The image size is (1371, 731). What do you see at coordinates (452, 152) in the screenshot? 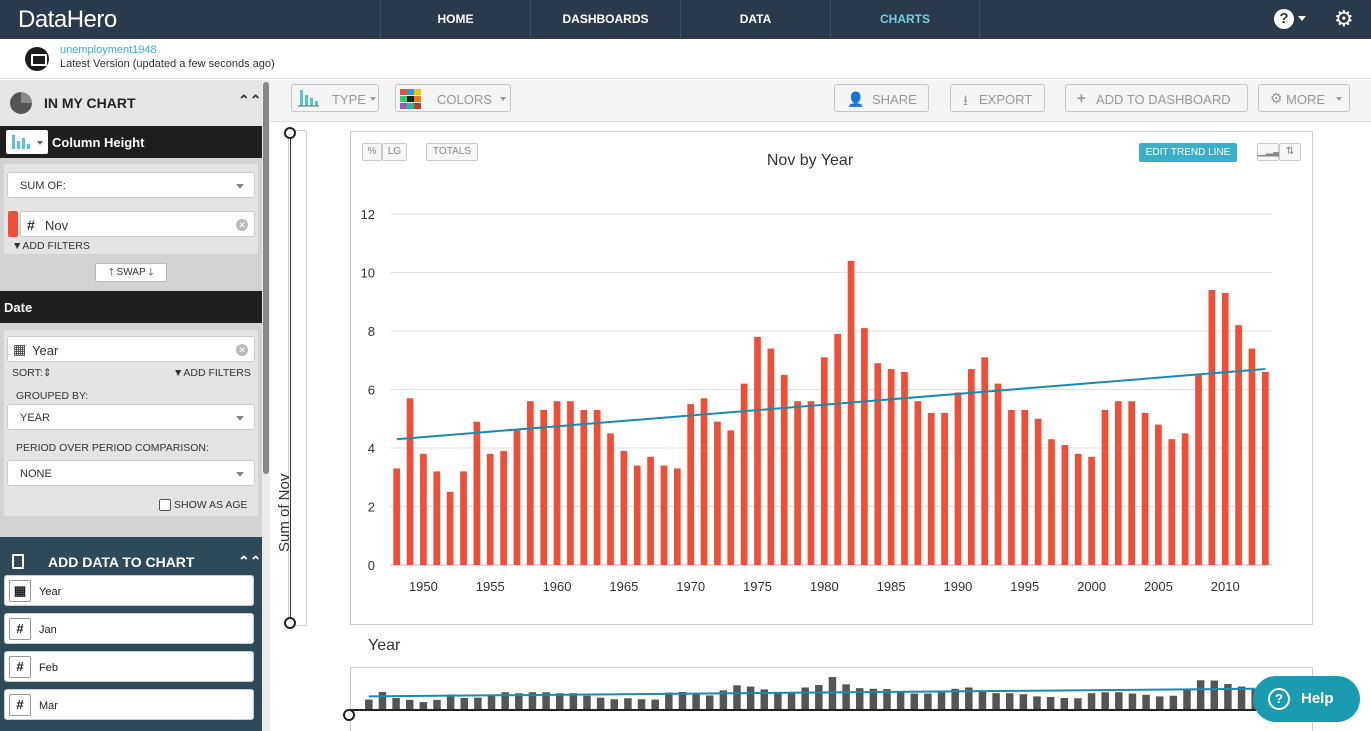
I see `totals-toggle: TOTALS` at bounding box center [452, 152].